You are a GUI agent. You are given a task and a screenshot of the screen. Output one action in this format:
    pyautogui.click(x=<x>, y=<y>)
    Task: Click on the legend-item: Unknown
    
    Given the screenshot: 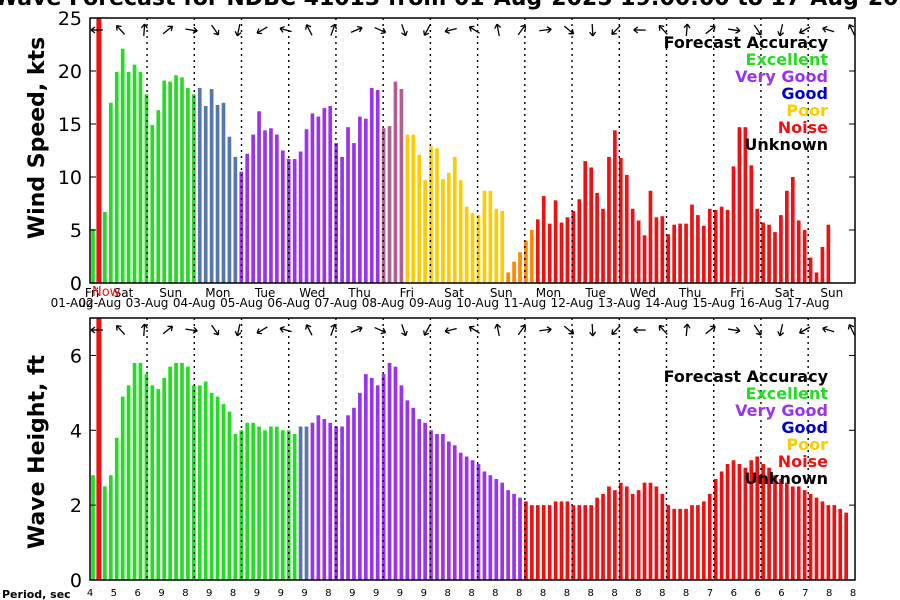 What is the action you would take?
    pyautogui.click(x=786, y=478)
    